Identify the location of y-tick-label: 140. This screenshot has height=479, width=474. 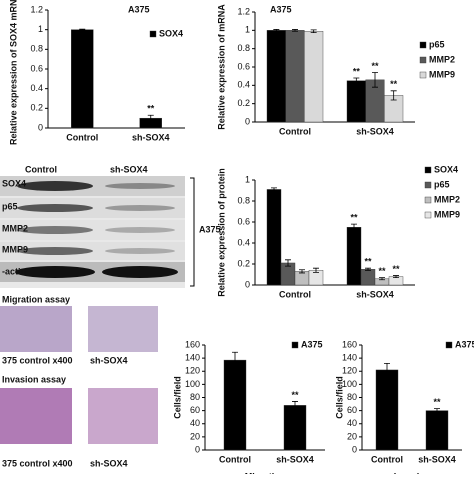
(192, 358).